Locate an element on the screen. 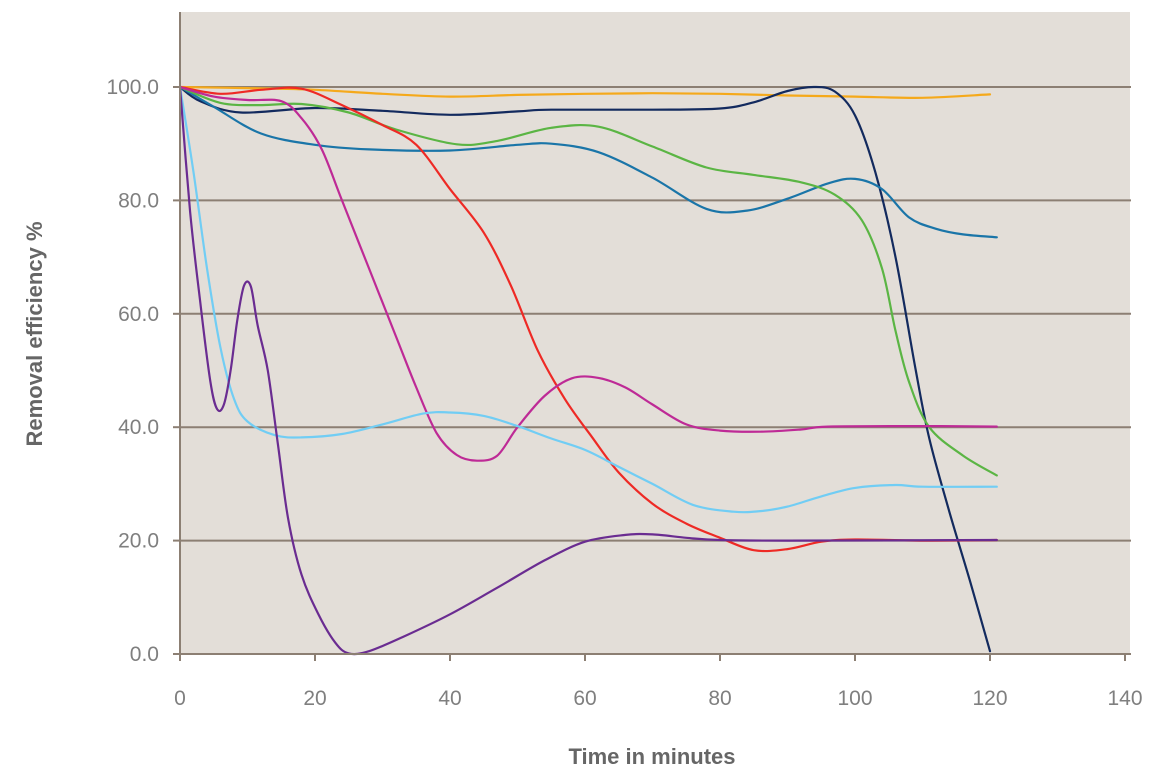  x-axis-title: Time in minutes is located at coordinates (651, 756).